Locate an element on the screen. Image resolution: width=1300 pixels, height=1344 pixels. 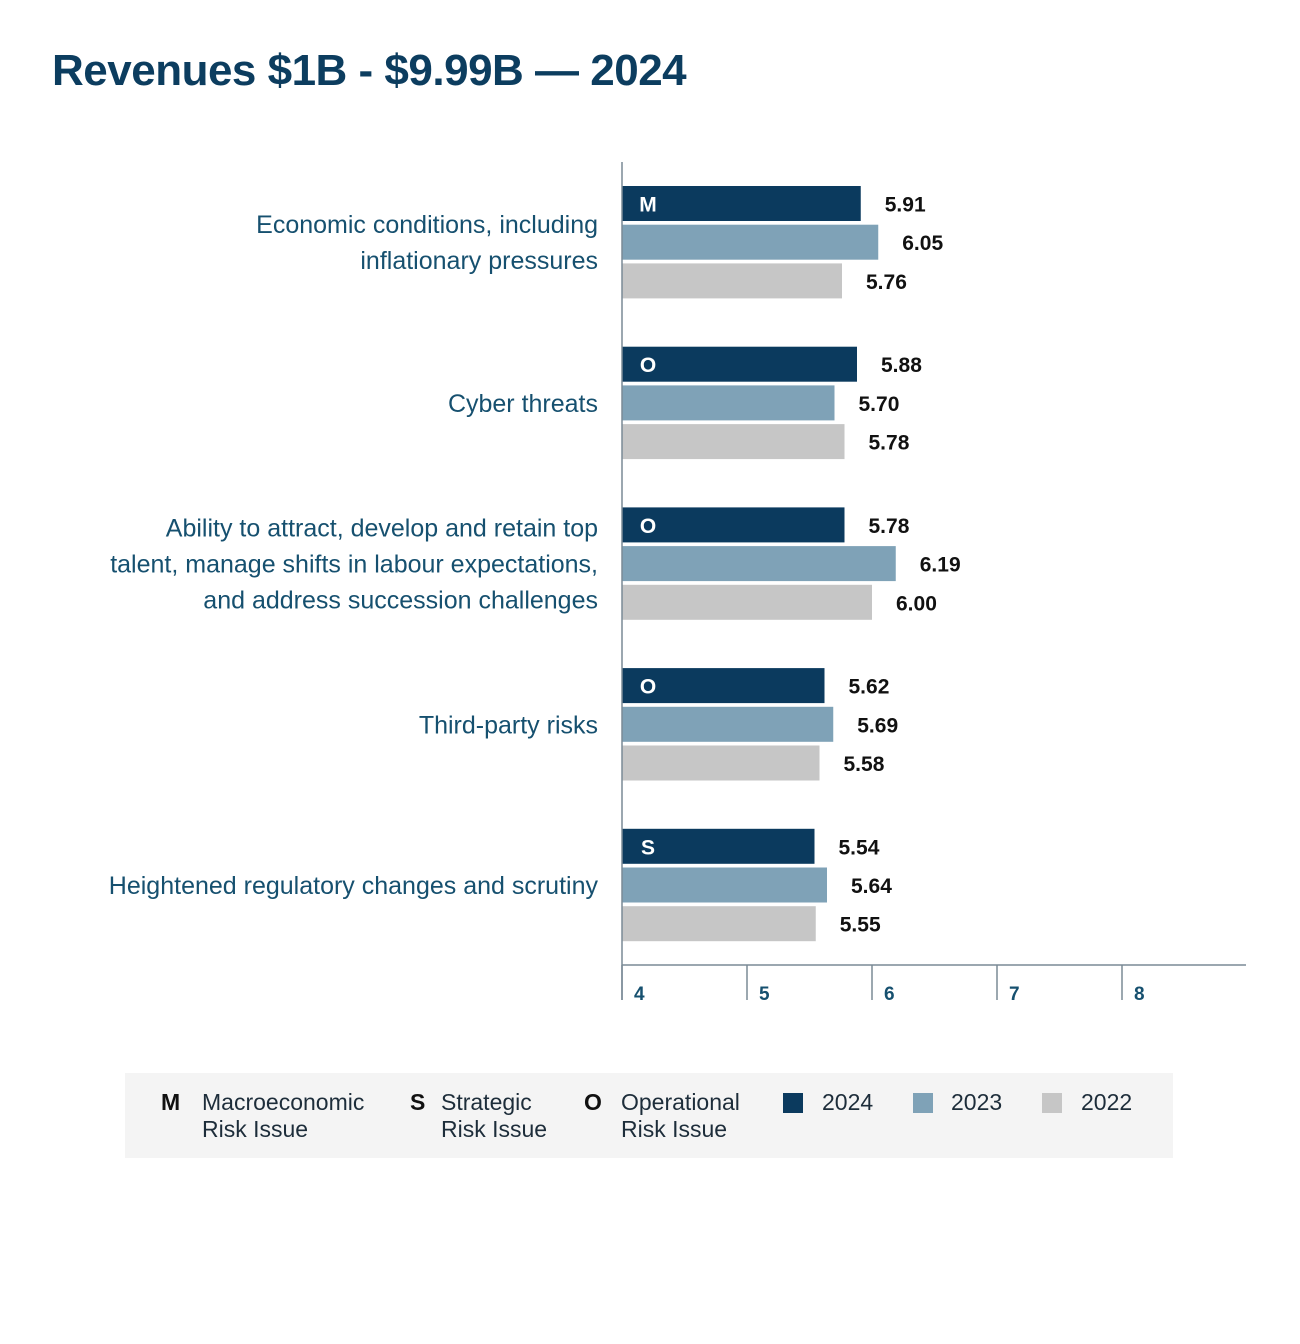
category-label: and address succession challenges is located at coordinates (400, 601).